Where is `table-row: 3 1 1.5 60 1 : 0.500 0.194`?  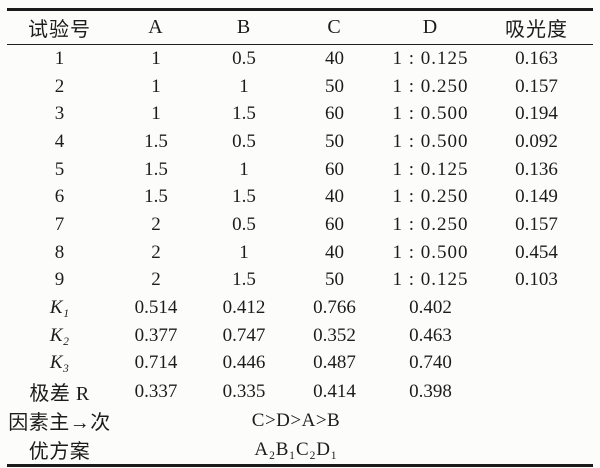 table-row: 3 1 1.5 60 1 : 0.500 0.194 is located at coordinates (300, 114).